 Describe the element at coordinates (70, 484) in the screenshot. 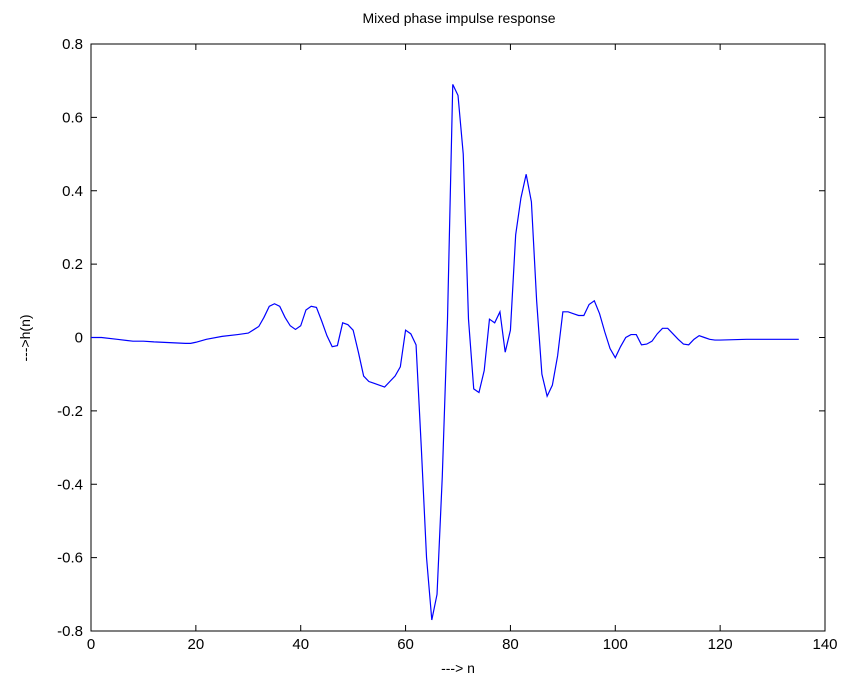

I see `y-tick-label: -0.4` at that location.